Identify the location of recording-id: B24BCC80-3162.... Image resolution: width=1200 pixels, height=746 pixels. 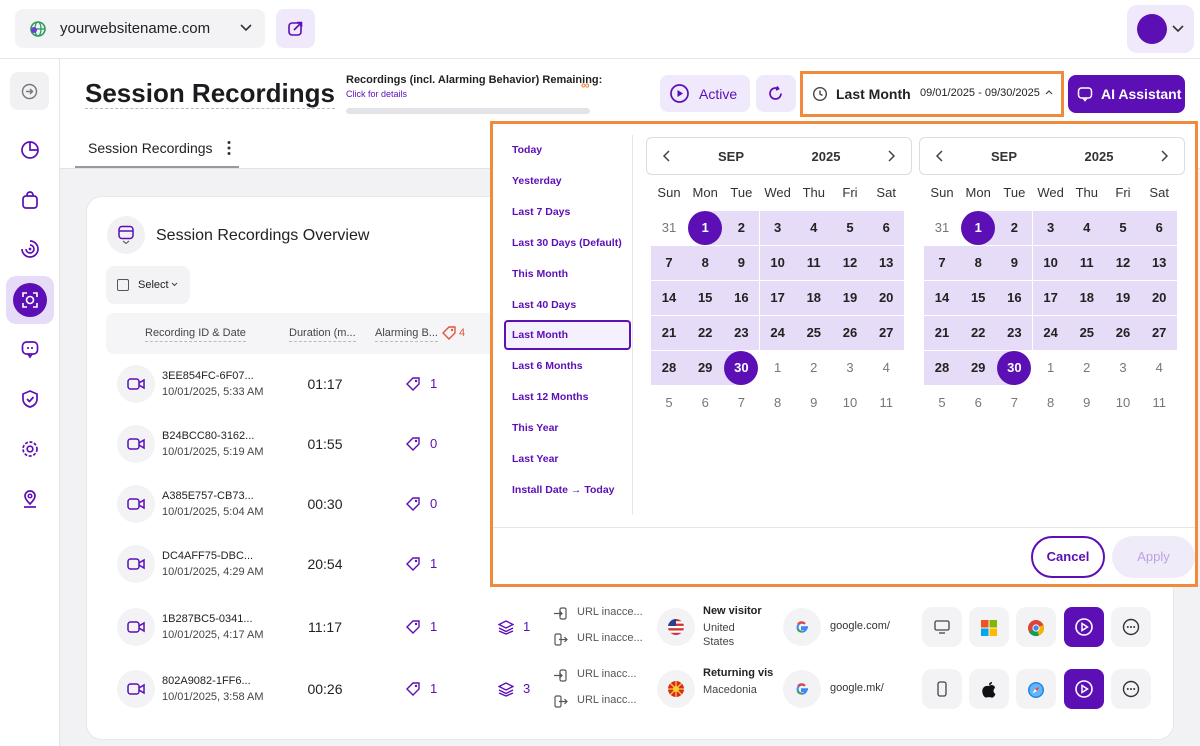
(208, 436).